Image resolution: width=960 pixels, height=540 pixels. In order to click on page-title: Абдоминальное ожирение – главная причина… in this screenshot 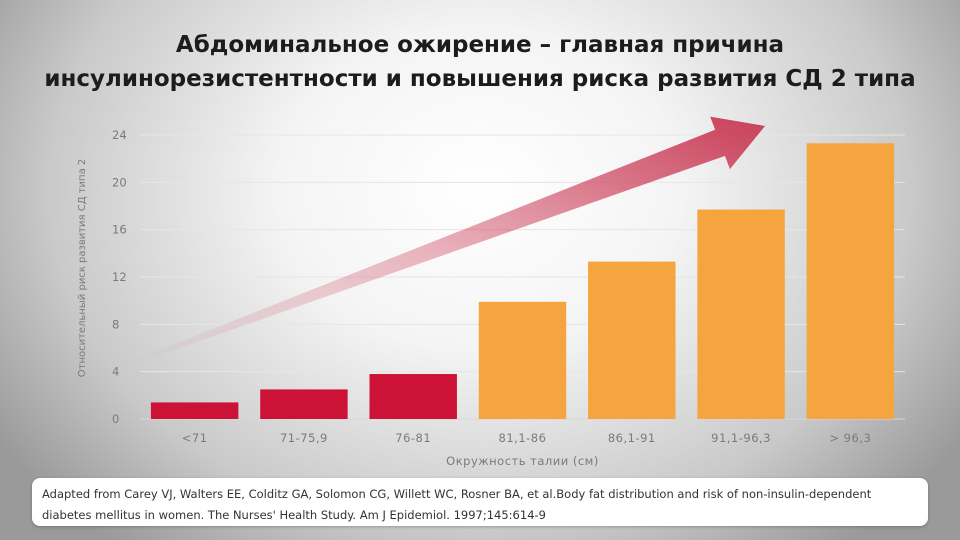, I will do `click(480, 62)`.